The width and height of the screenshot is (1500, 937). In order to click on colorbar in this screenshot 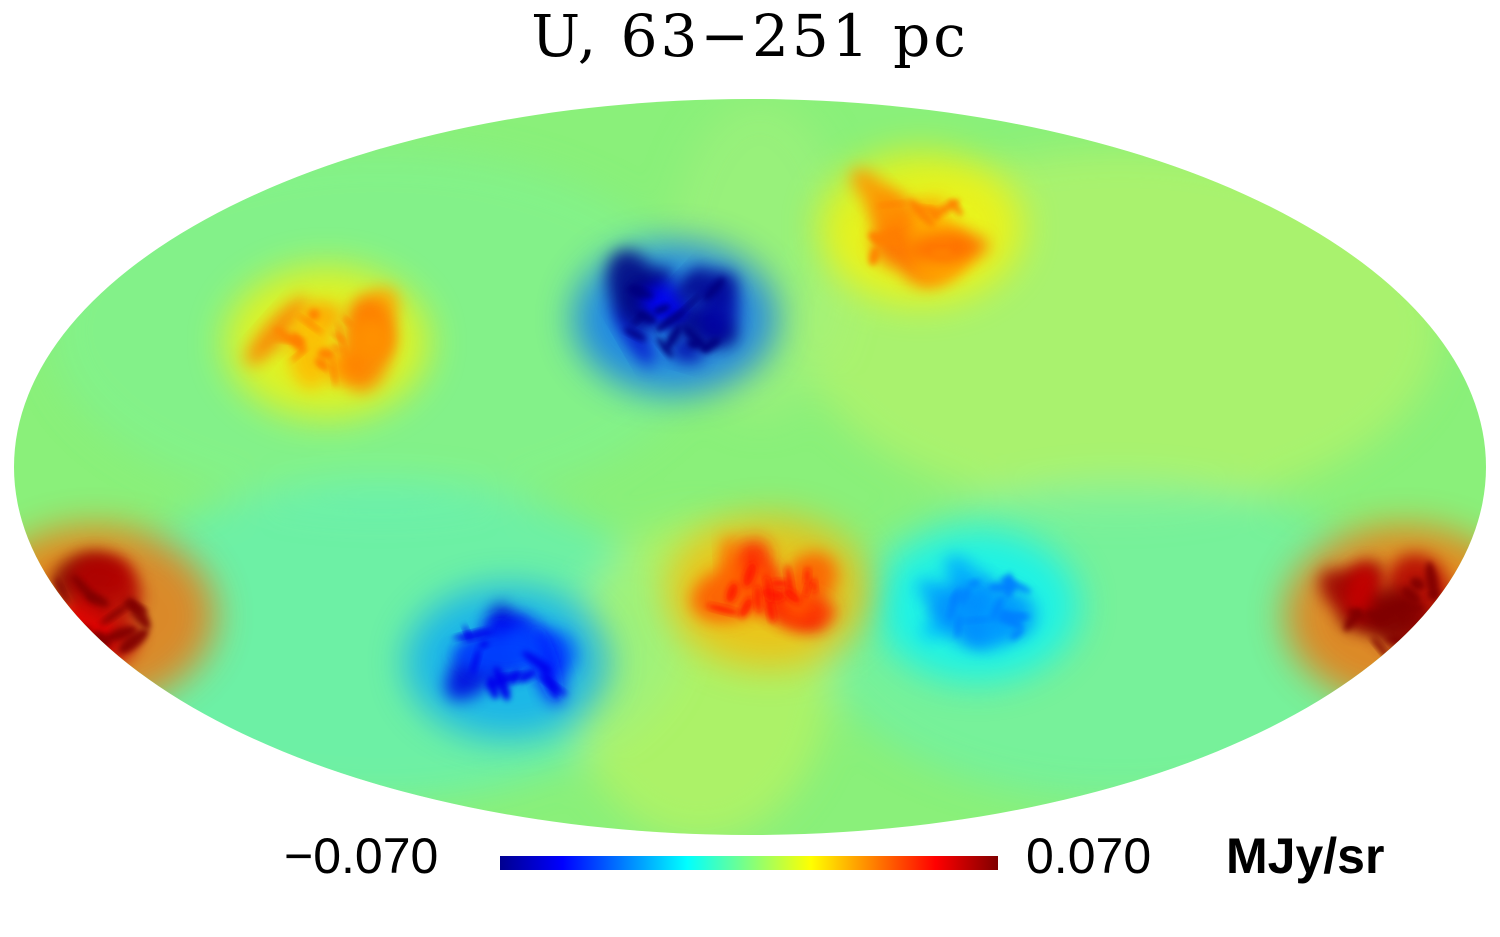, I will do `click(749, 863)`.